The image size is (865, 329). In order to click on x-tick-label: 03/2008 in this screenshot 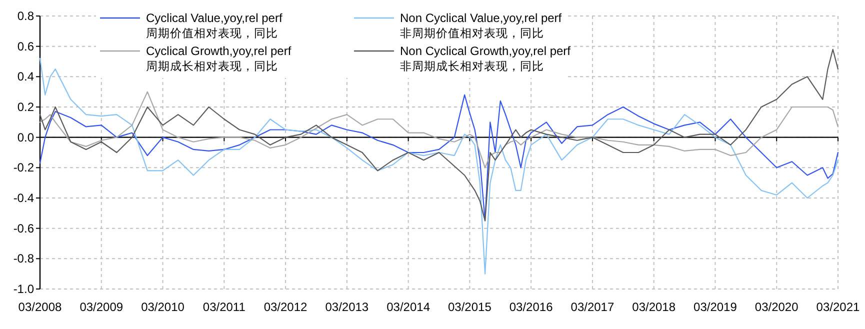, I will do `click(40, 307)`.